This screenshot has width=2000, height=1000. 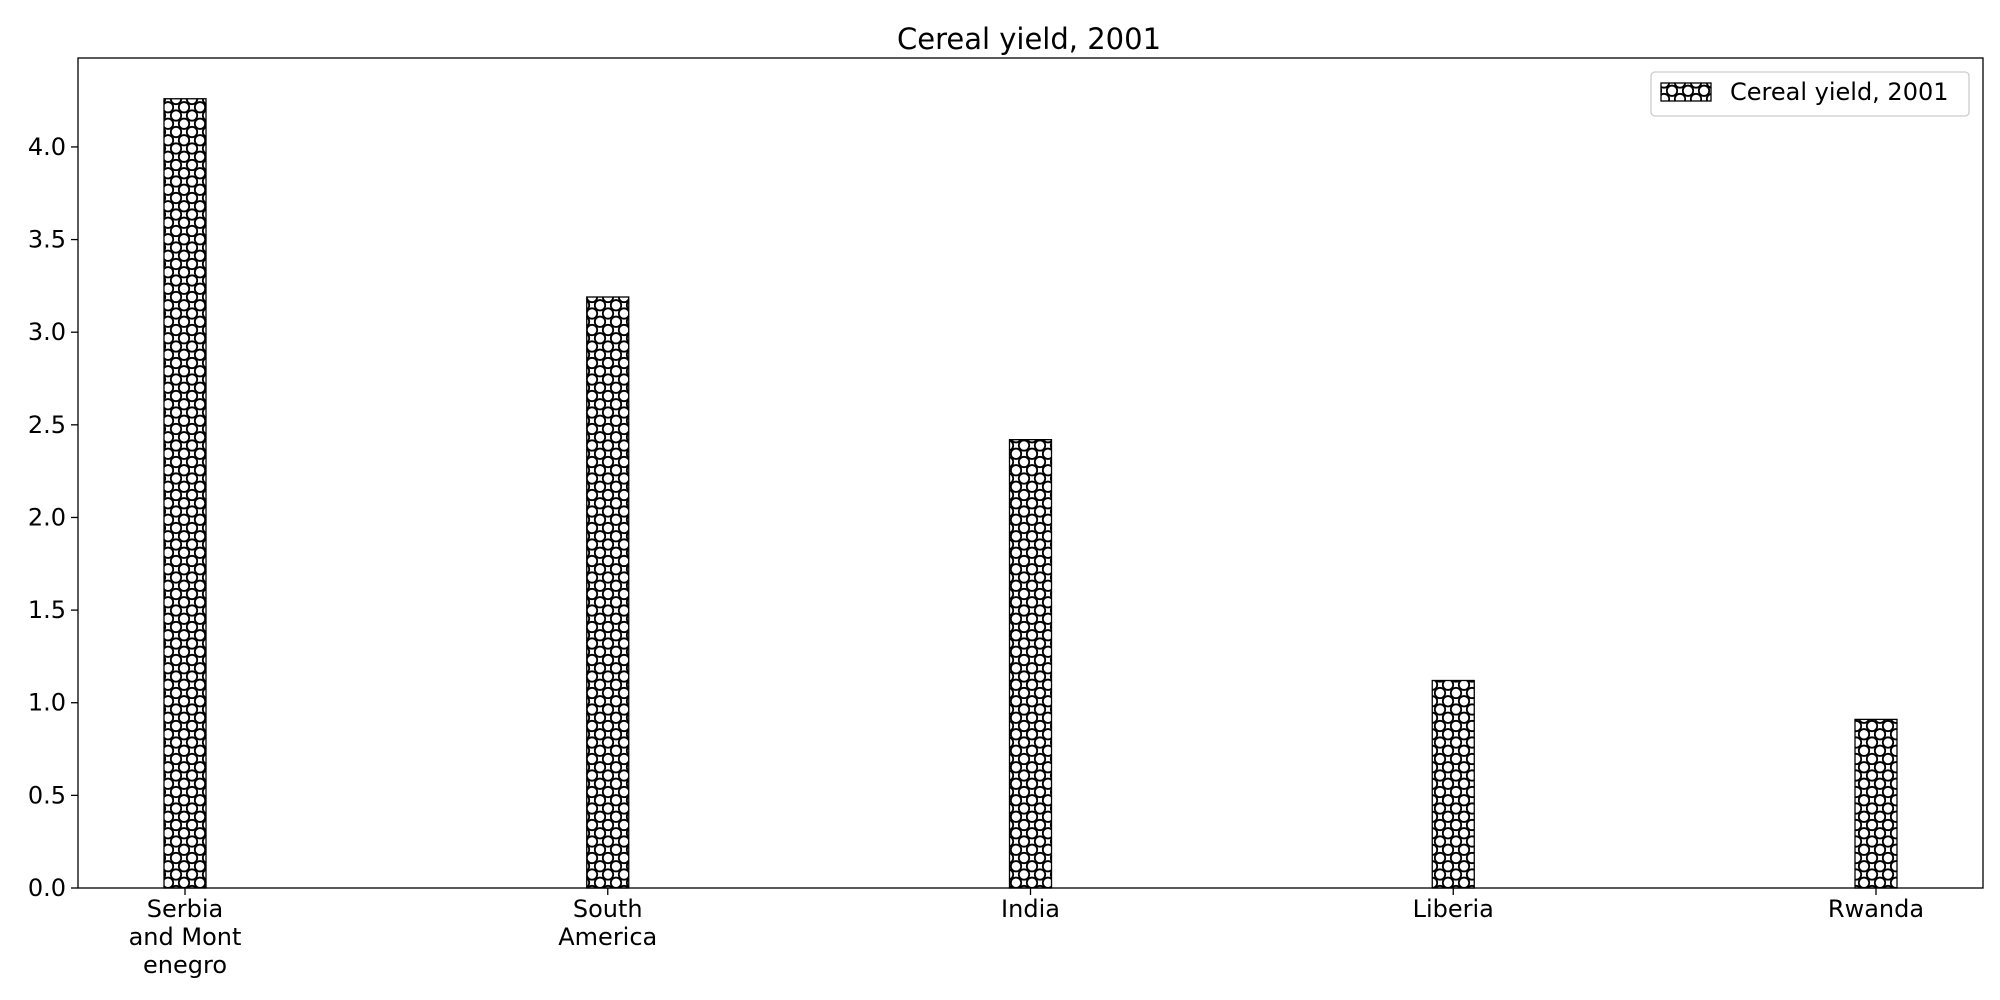 I want to click on x-tick-label: Rwanda, so click(x=1876, y=909).